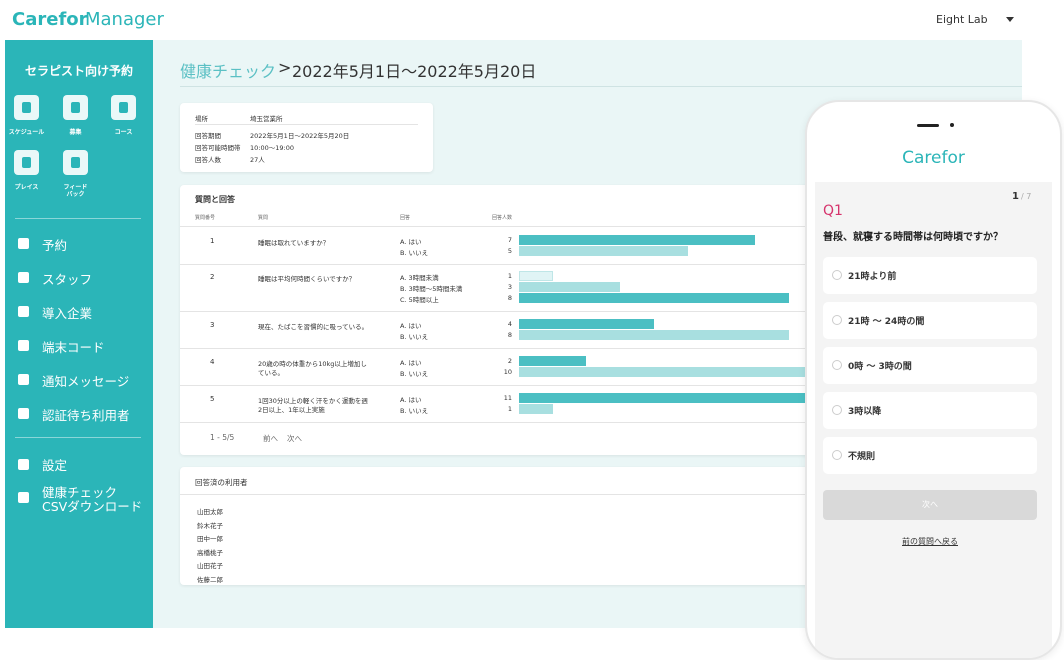  Describe the element at coordinates (228, 71) in the screenshot. I see `breadcrumb-parent: 健康チェック` at that location.